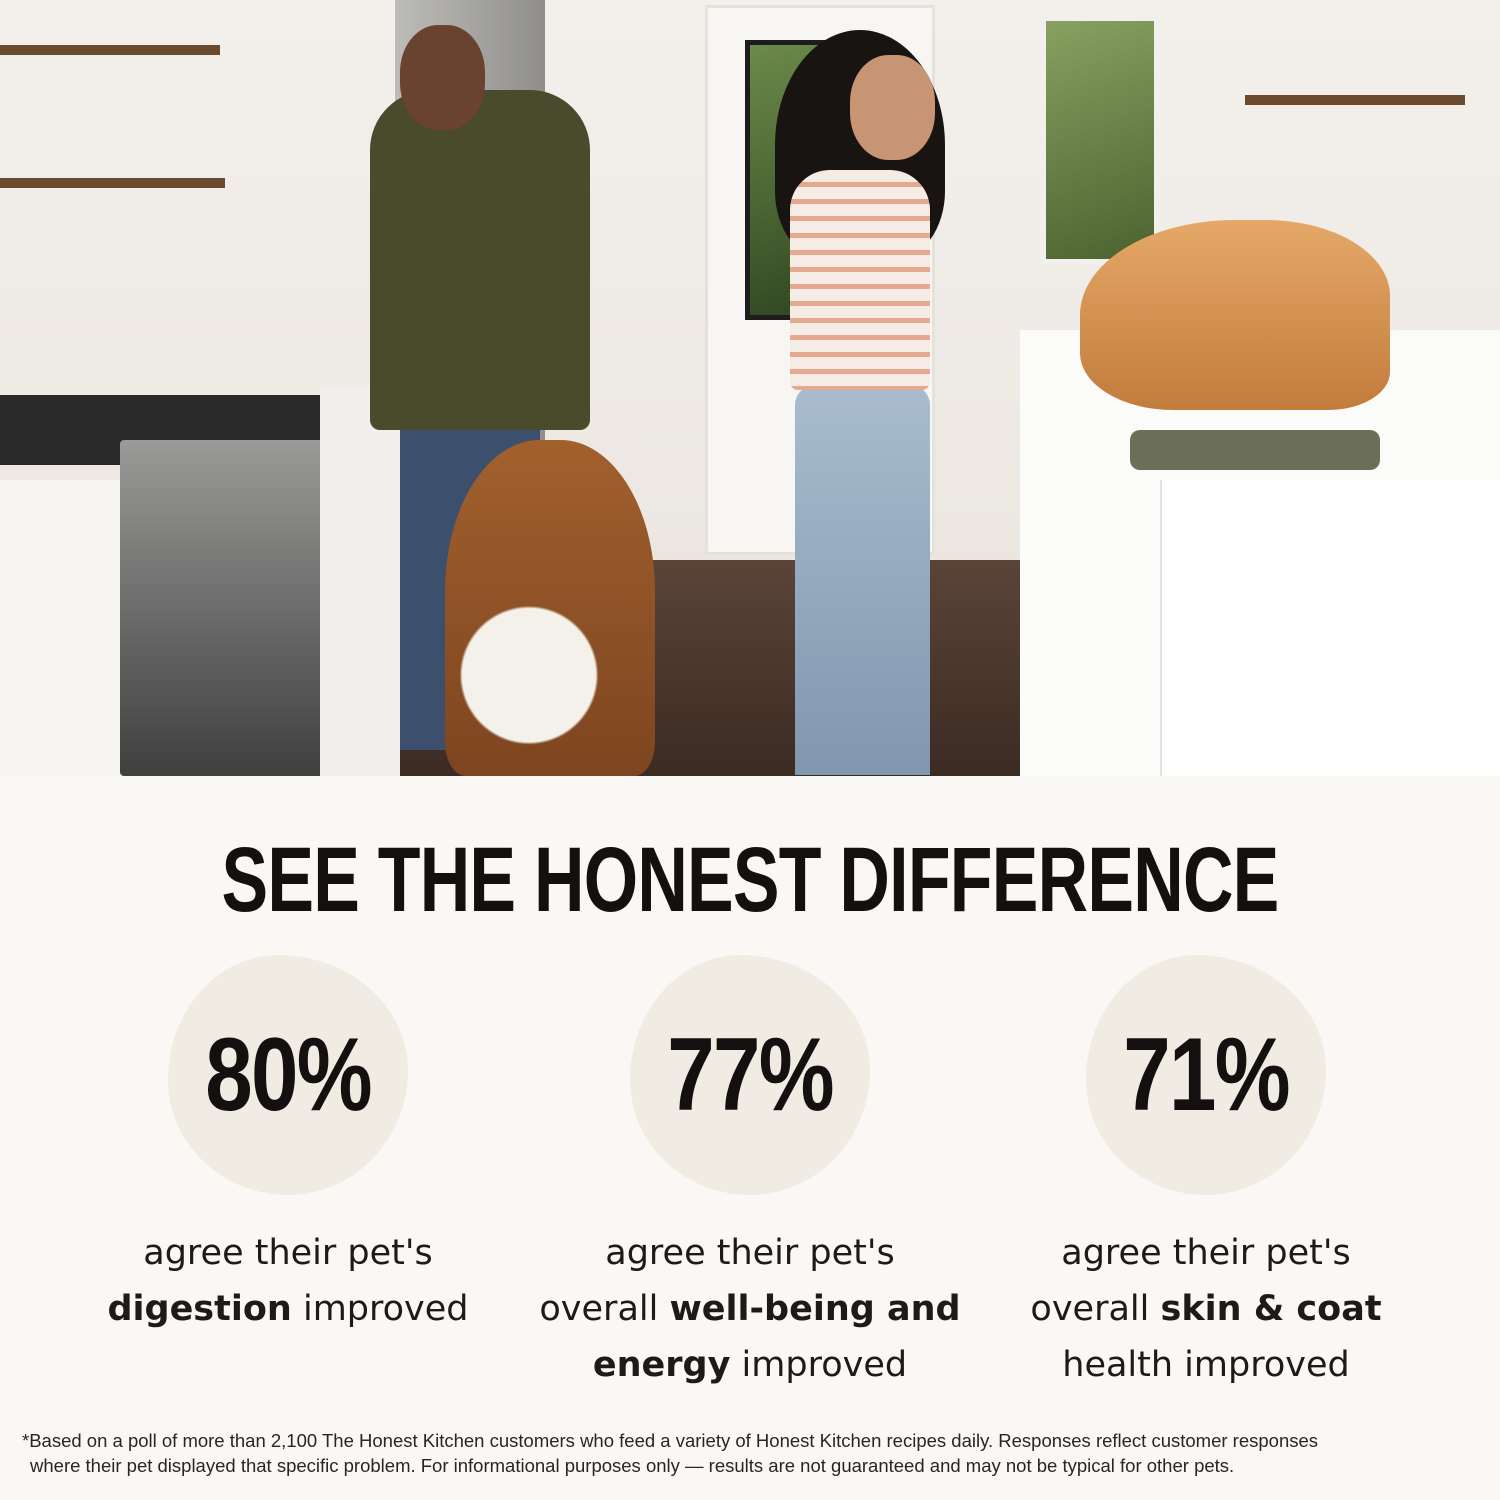 Image resolution: width=1500 pixels, height=1500 pixels. Describe the element at coordinates (480, 260) in the screenshot. I see `man` at that location.